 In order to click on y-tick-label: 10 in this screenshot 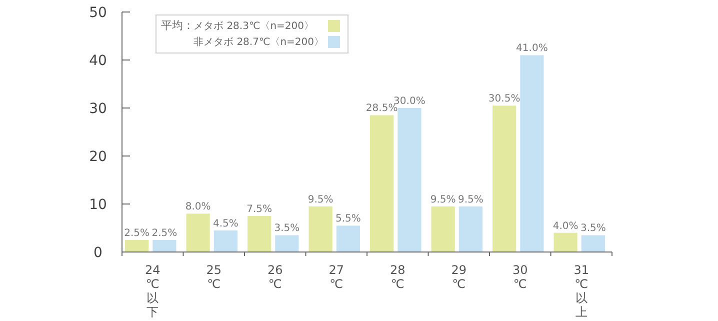, I will do `click(98, 204)`.